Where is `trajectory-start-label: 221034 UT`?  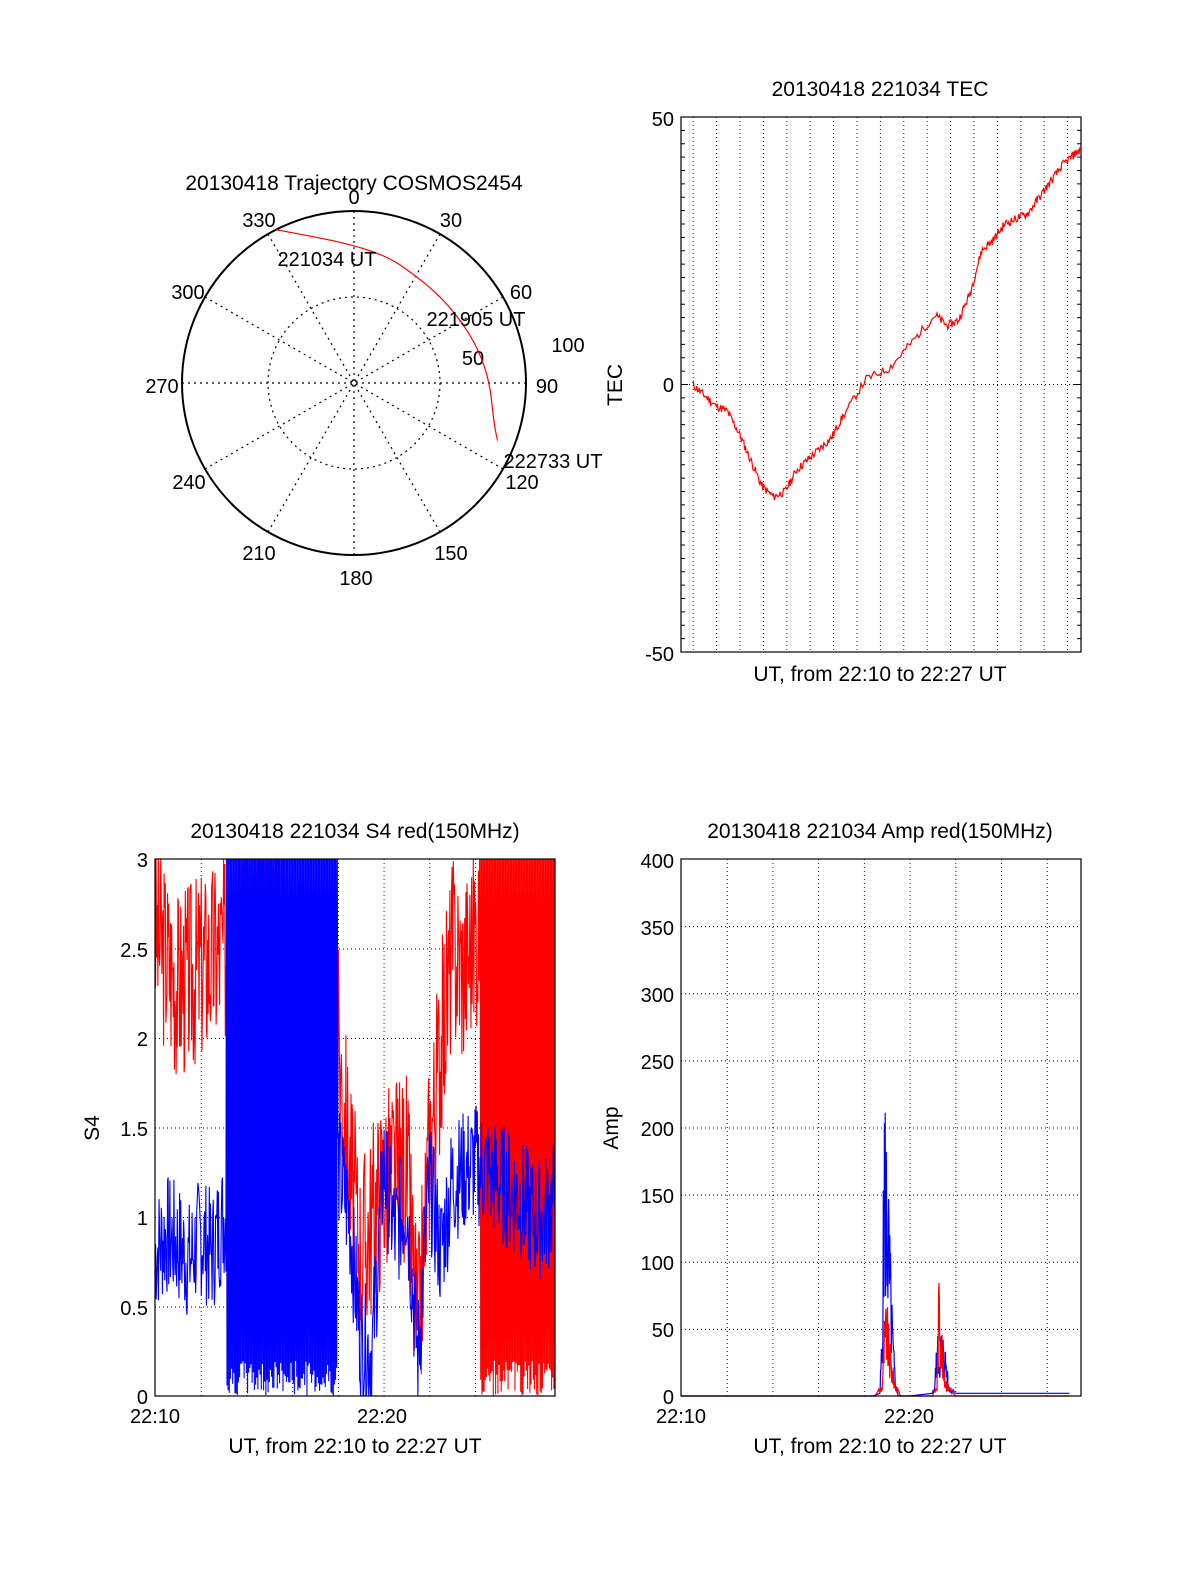 trajectory-start-label: 221034 UT is located at coordinates (327, 260).